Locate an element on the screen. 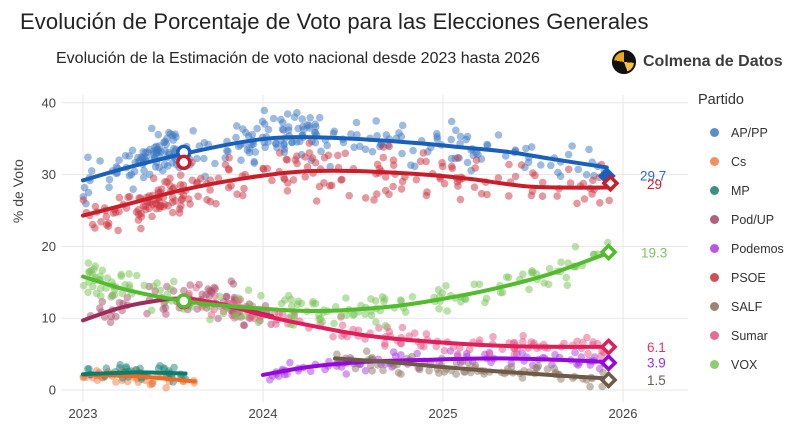  legend-item-cs: Cs is located at coordinates (750, 161).